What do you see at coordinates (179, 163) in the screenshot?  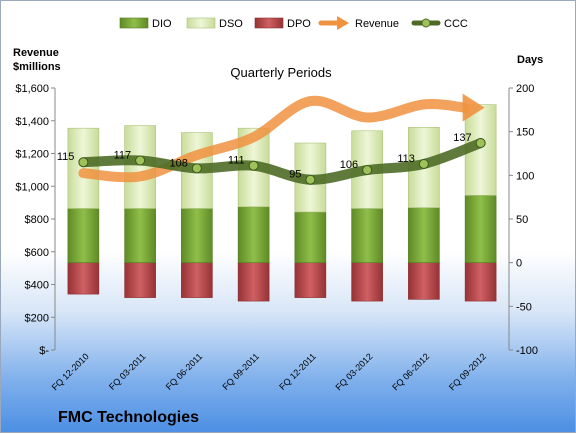 I see `ccc-data-label: 108` at bounding box center [179, 163].